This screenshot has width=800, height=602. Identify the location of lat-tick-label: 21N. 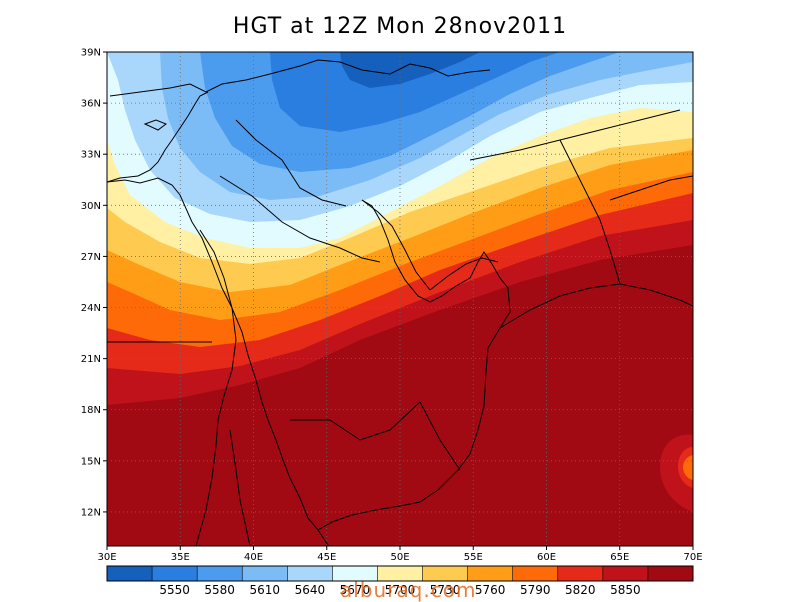
(91, 359).